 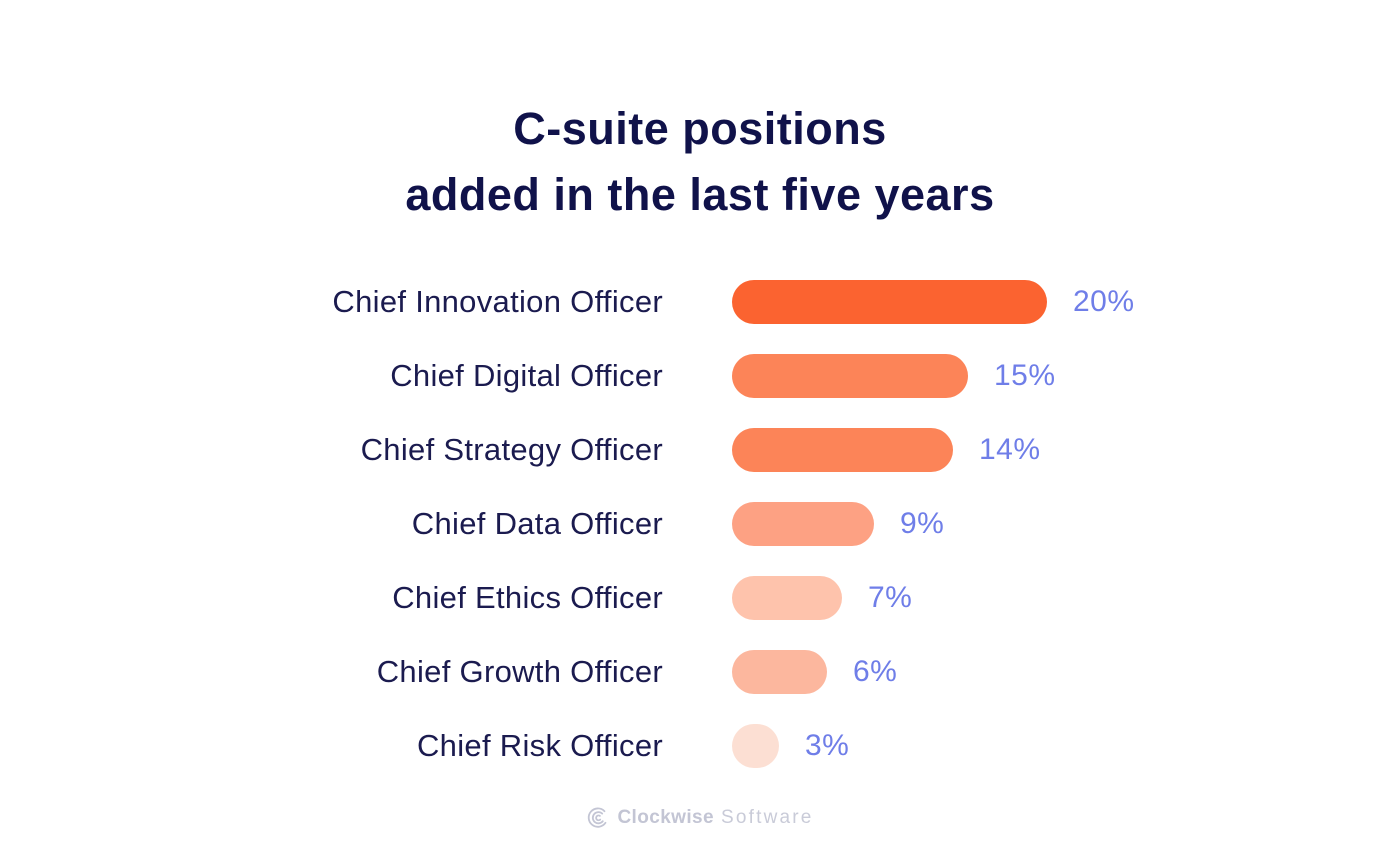 What do you see at coordinates (922, 523) in the screenshot?
I see `value-label: 9%` at bounding box center [922, 523].